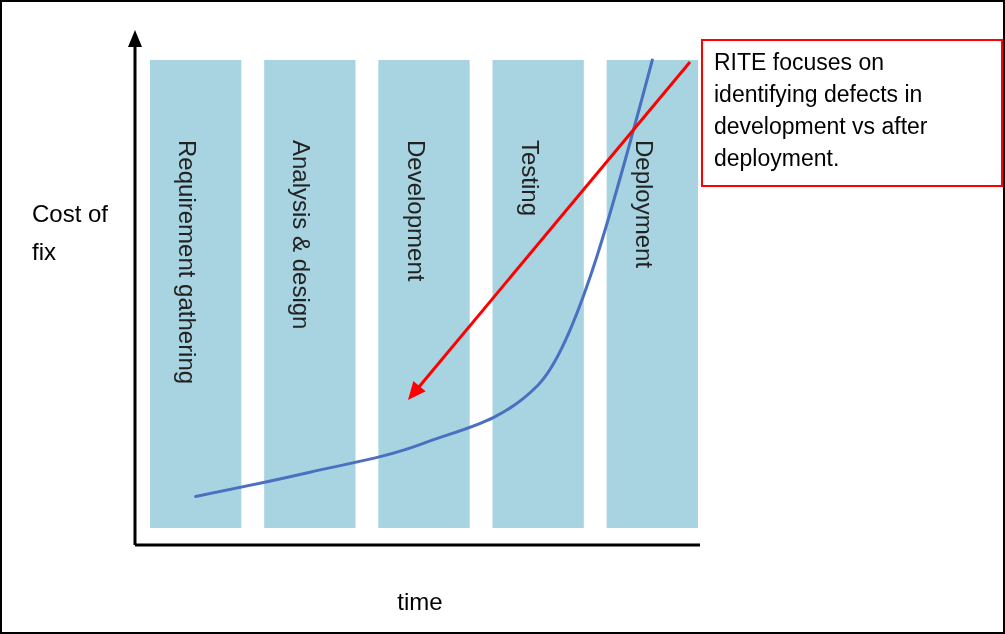 The height and width of the screenshot is (634, 1005). What do you see at coordinates (416, 211) in the screenshot?
I see `x-tick-label: Development` at bounding box center [416, 211].